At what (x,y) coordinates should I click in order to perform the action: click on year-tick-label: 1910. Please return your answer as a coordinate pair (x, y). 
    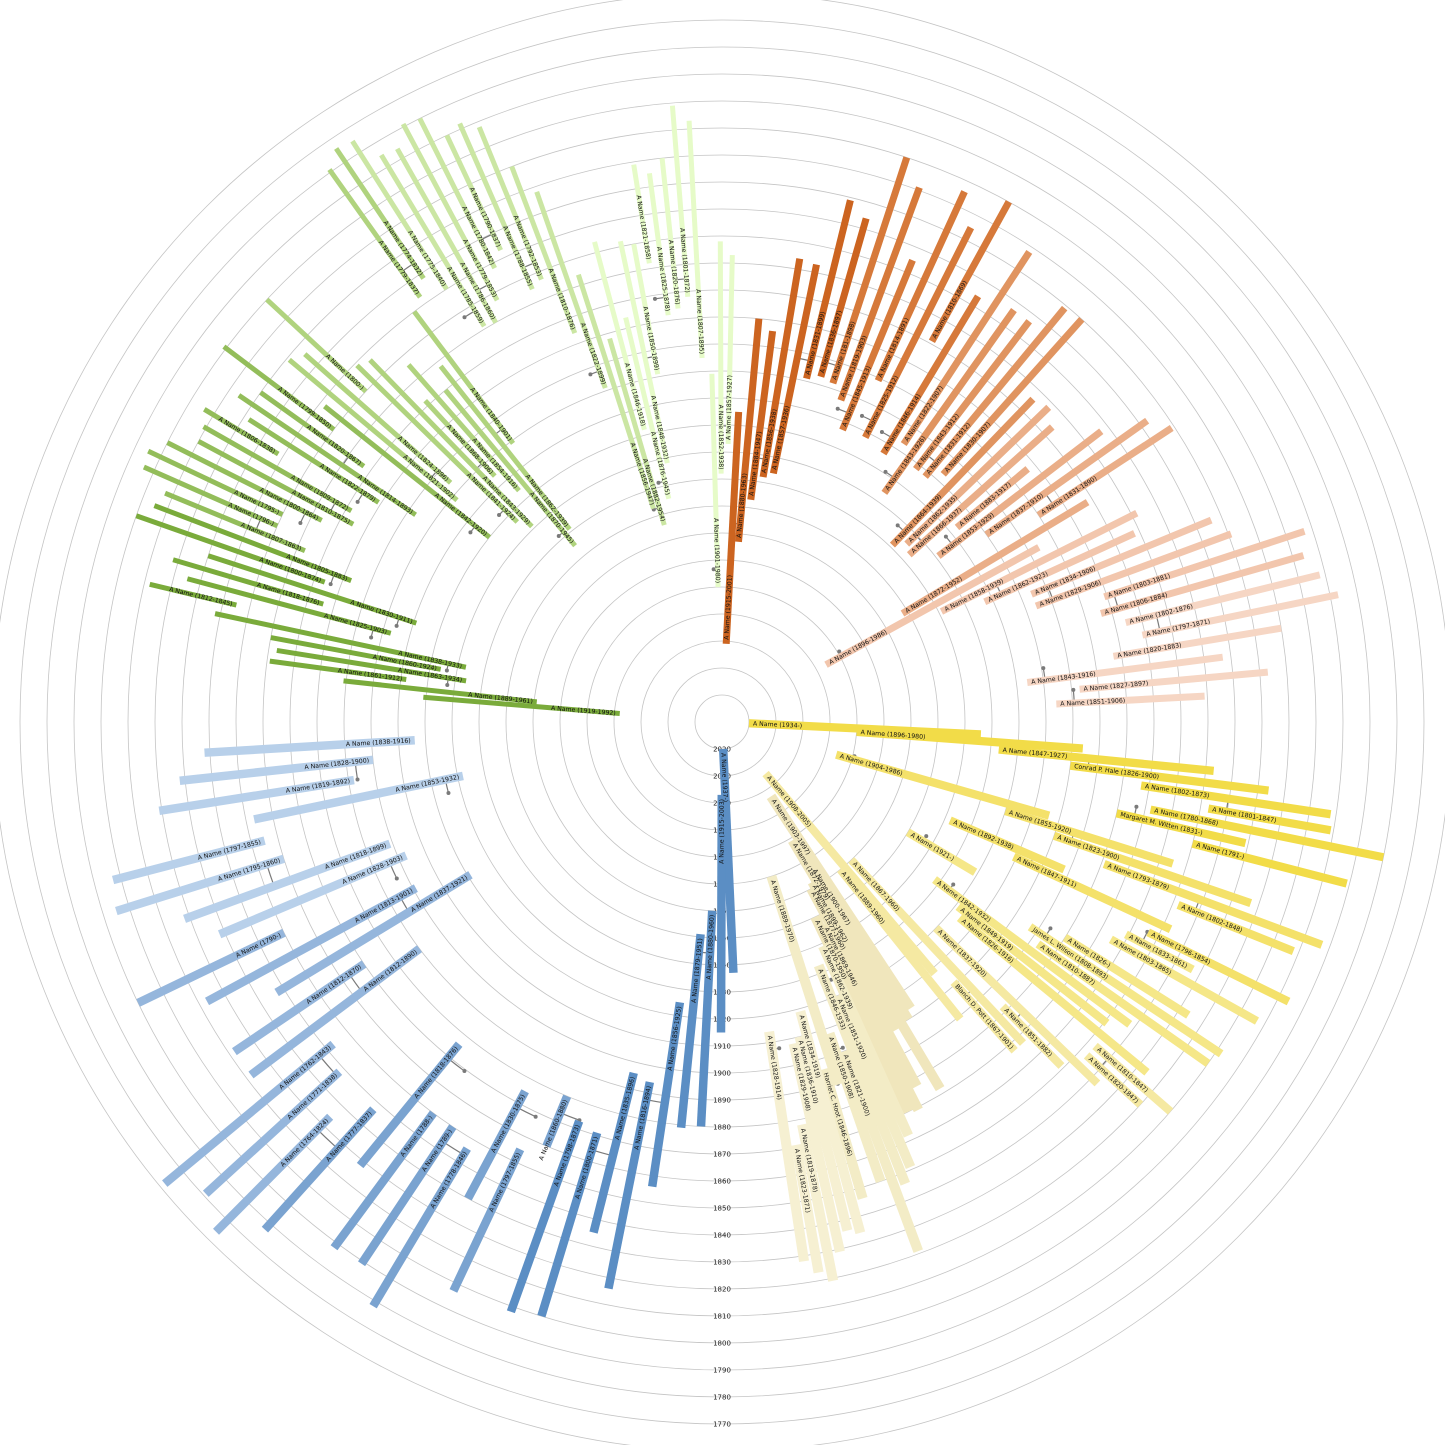
    Looking at the image, I should click on (722, 1047).